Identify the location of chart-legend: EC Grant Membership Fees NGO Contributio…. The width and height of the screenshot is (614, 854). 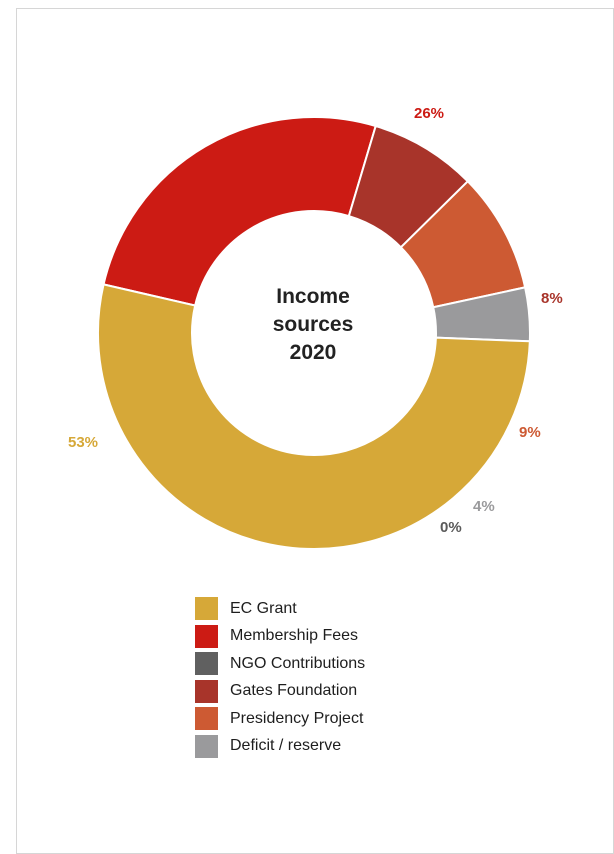
(280, 677).